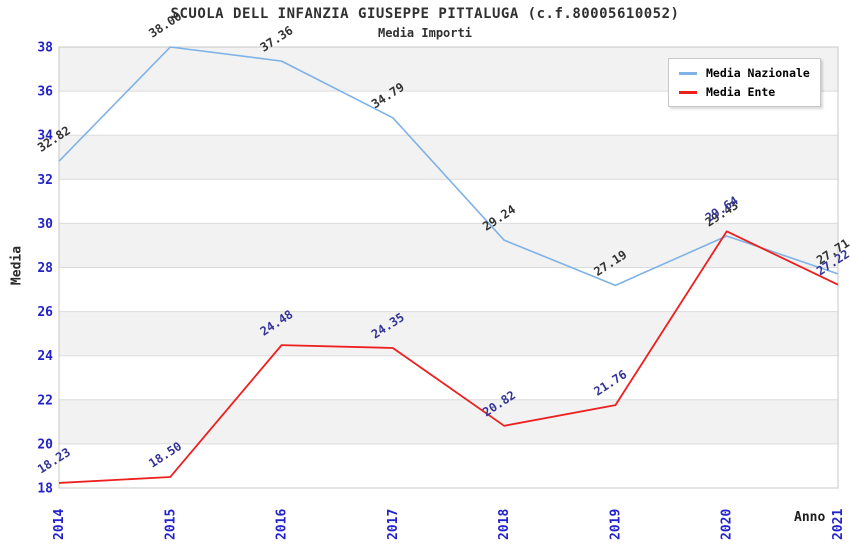 This screenshot has width=850, height=550. I want to click on y-tick-label: 38, so click(45, 48).